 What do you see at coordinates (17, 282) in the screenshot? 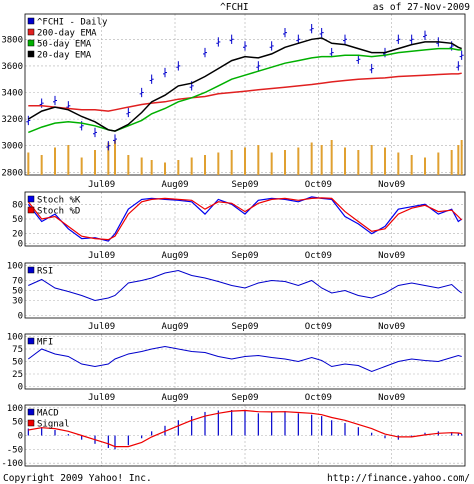
I see `rsi-ytick-label-3: 70` at bounding box center [17, 282].